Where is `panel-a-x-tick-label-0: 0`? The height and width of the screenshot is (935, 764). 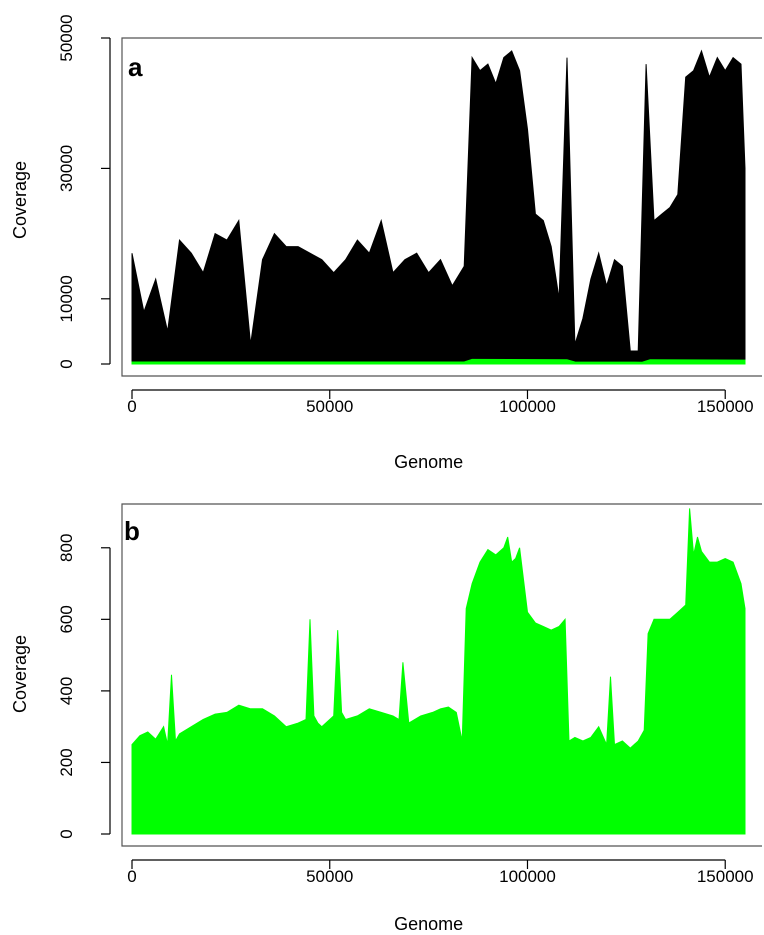 panel-a-x-tick-label-0: 0 is located at coordinates (131, 406).